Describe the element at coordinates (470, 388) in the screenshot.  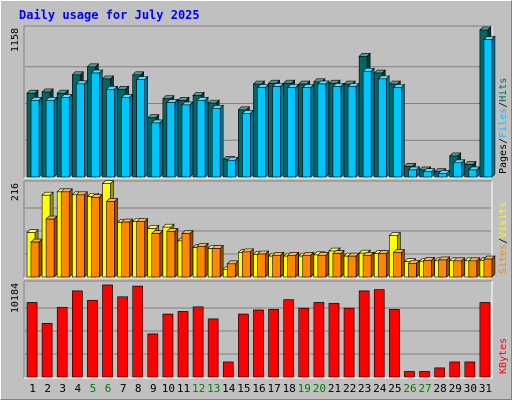
I see `x-tick-label: 30` at that location.